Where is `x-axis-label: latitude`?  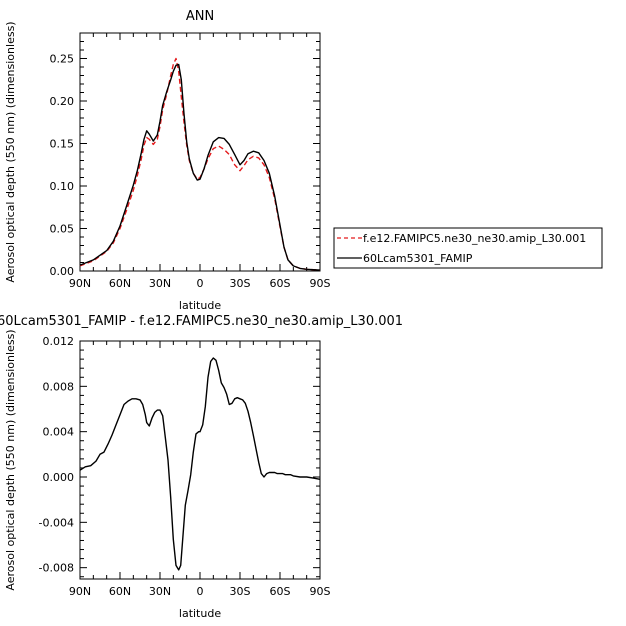 x-axis-label: latitude is located at coordinates (200, 305).